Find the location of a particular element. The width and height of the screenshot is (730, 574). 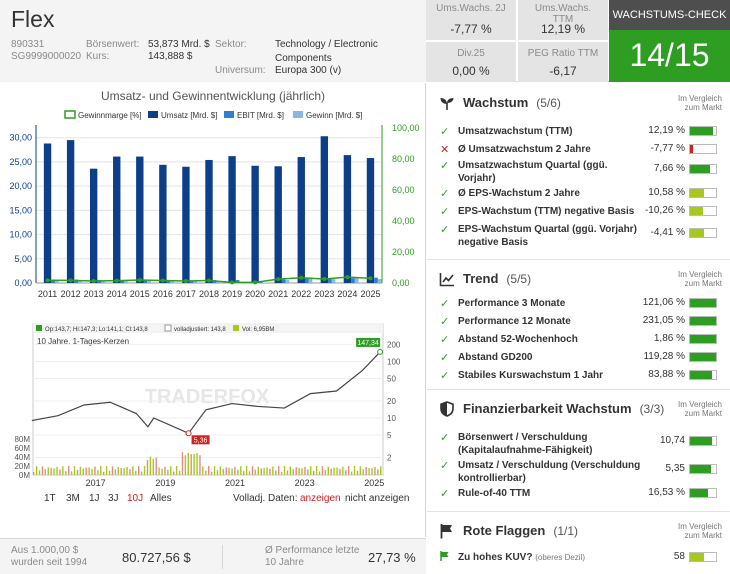

max-price-badge is located at coordinates (368, 342).